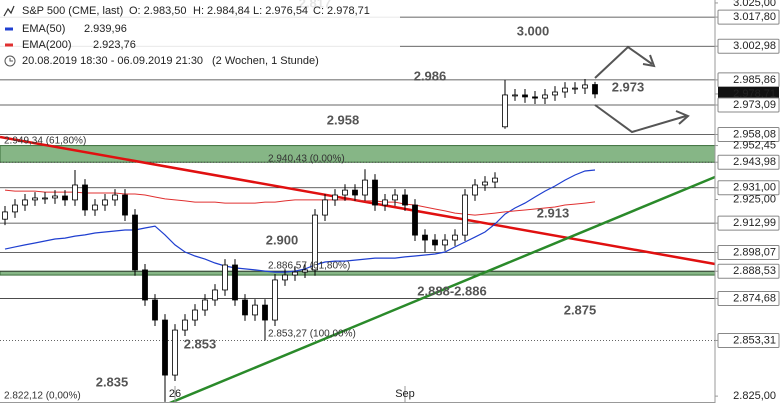 The width and height of the screenshot is (780, 403). What do you see at coordinates (70, 37) in the screenshot?
I see `legend: EMA(50) 2.939,96 EMA(200) 2.923,76` at bounding box center [70, 37].